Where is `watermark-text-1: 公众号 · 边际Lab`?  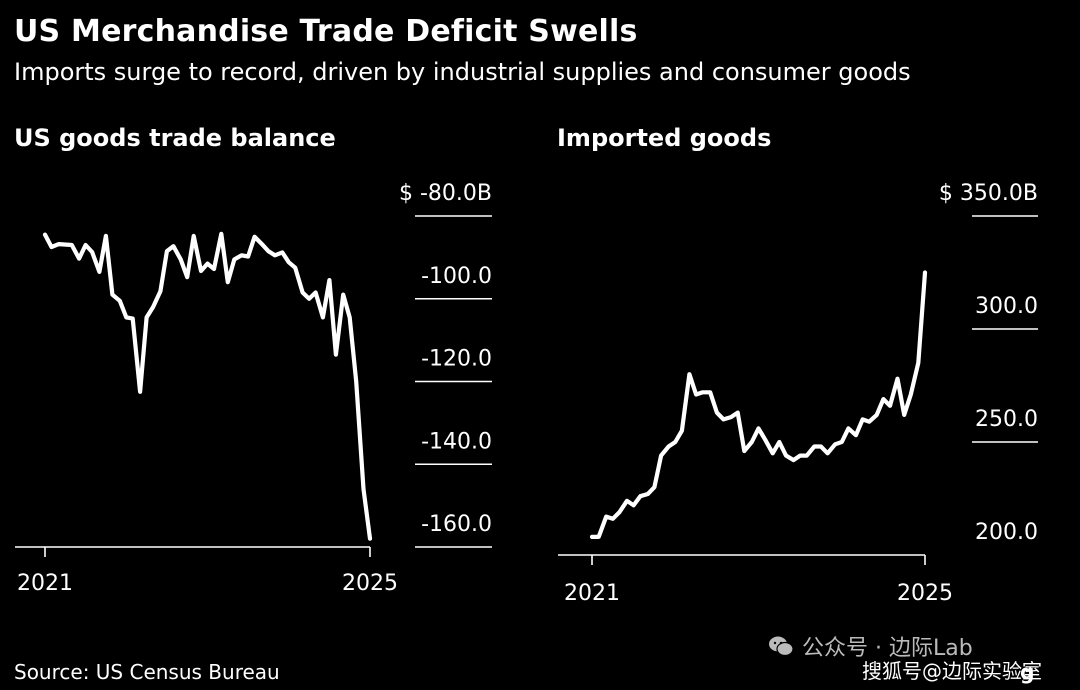
watermark-text-1: 公众号 · 边际Lab is located at coordinates (887, 648).